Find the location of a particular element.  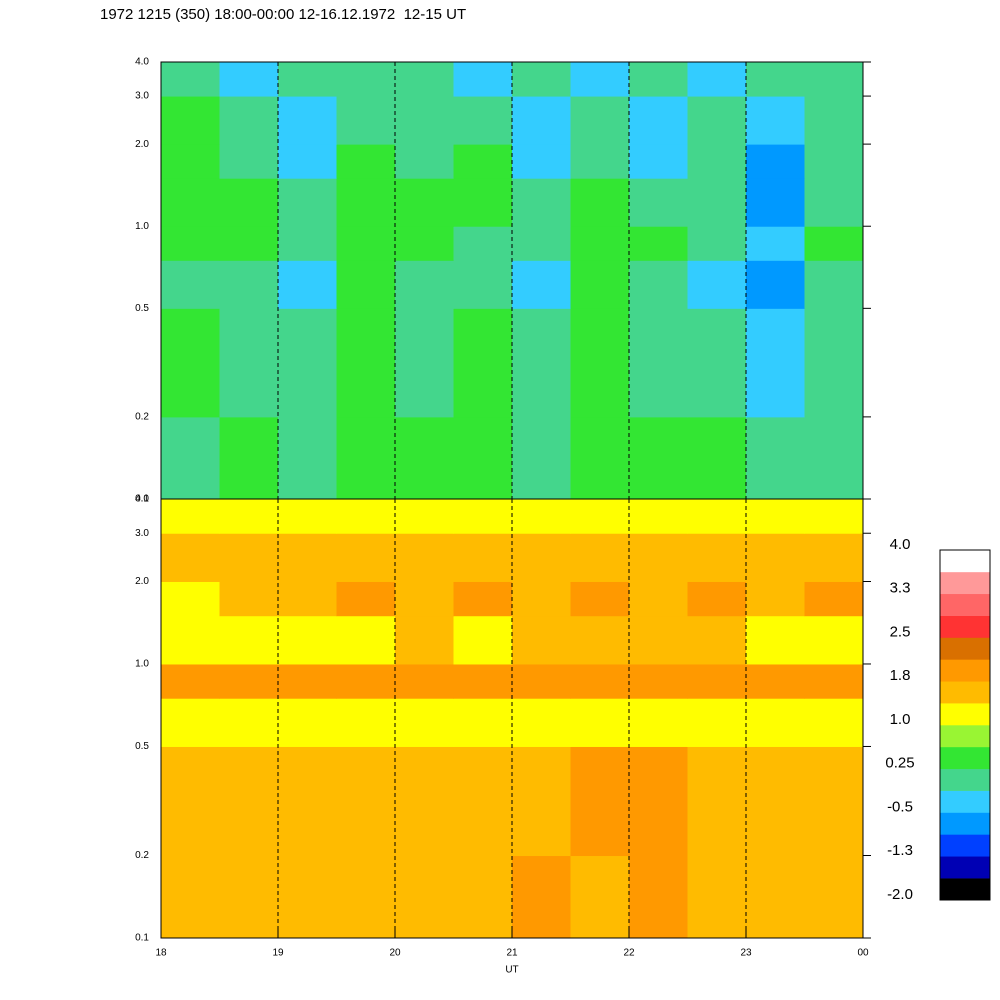

colorbar-label: 1.8 is located at coordinates (900, 675).